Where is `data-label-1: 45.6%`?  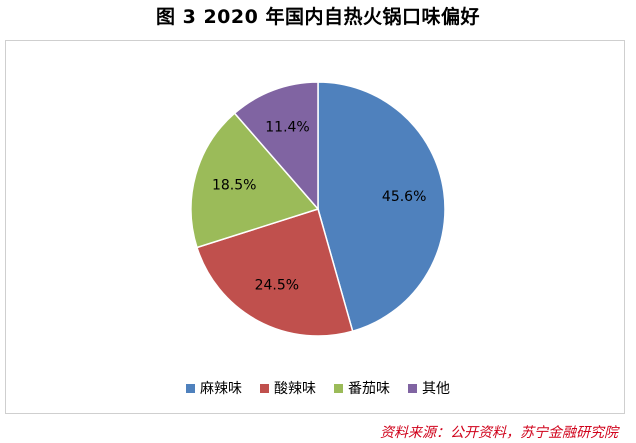
data-label-1: 45.6% is located at coordinates (404, 197).